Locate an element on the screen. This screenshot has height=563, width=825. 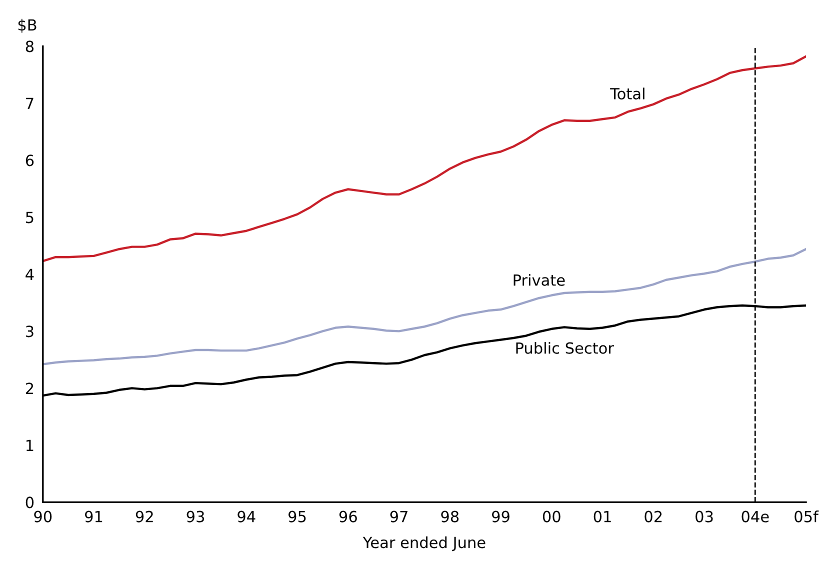
x-tick-label: 97 is located at coordinates (399, 516).